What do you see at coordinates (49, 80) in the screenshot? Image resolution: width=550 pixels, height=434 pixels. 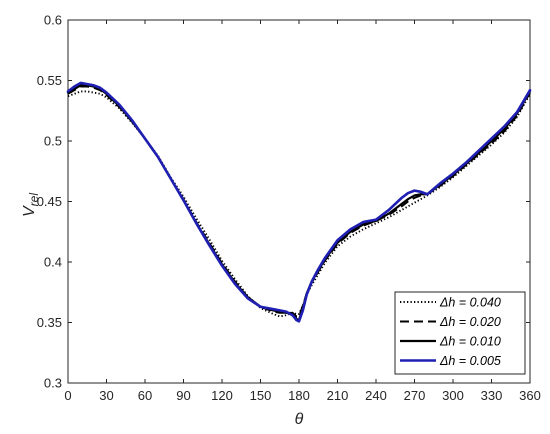 I see `y-tick-label: 0.55` at bounding box center [49, 80].